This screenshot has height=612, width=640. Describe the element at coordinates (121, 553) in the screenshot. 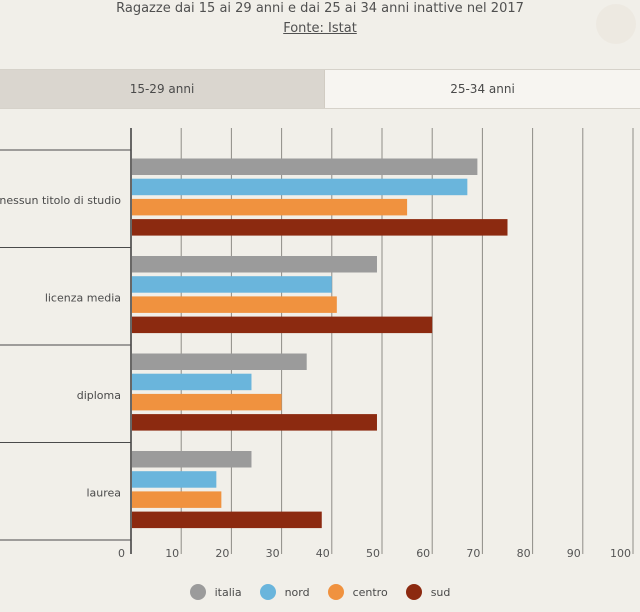

I see `x-tick-label: 0` at that location.